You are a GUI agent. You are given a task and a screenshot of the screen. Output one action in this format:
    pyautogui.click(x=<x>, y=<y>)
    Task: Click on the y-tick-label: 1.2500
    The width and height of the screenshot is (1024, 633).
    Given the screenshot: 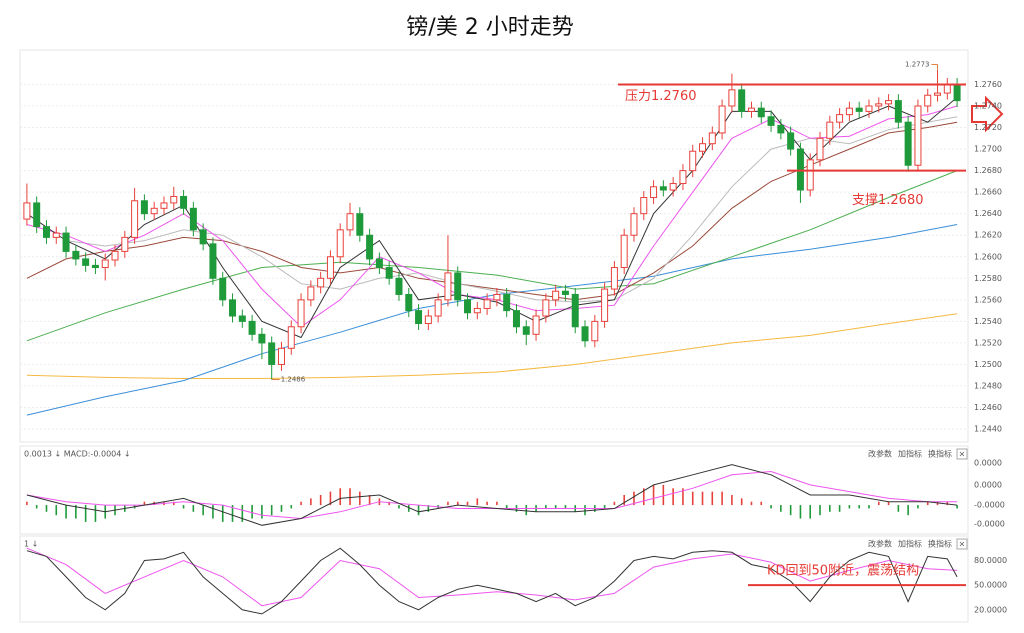 What is the action you would take?
    pyautogui.click(x=988, y=364)
    